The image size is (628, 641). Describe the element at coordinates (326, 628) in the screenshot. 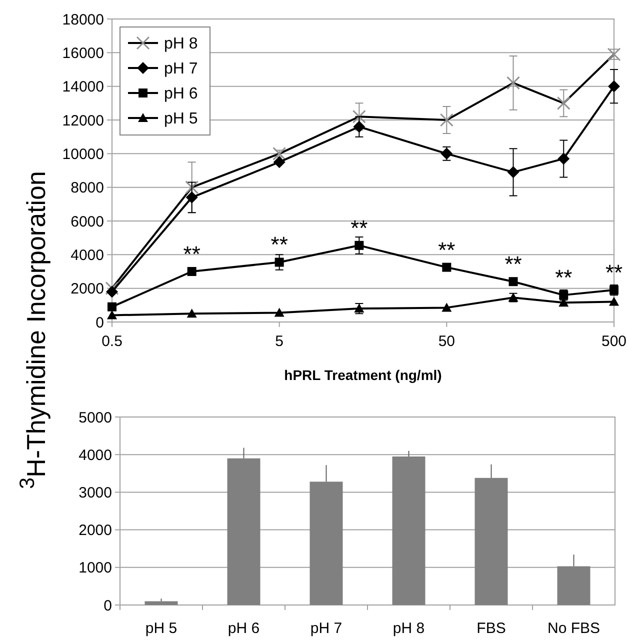

I see `x-tick-label: pH 7` at that location.